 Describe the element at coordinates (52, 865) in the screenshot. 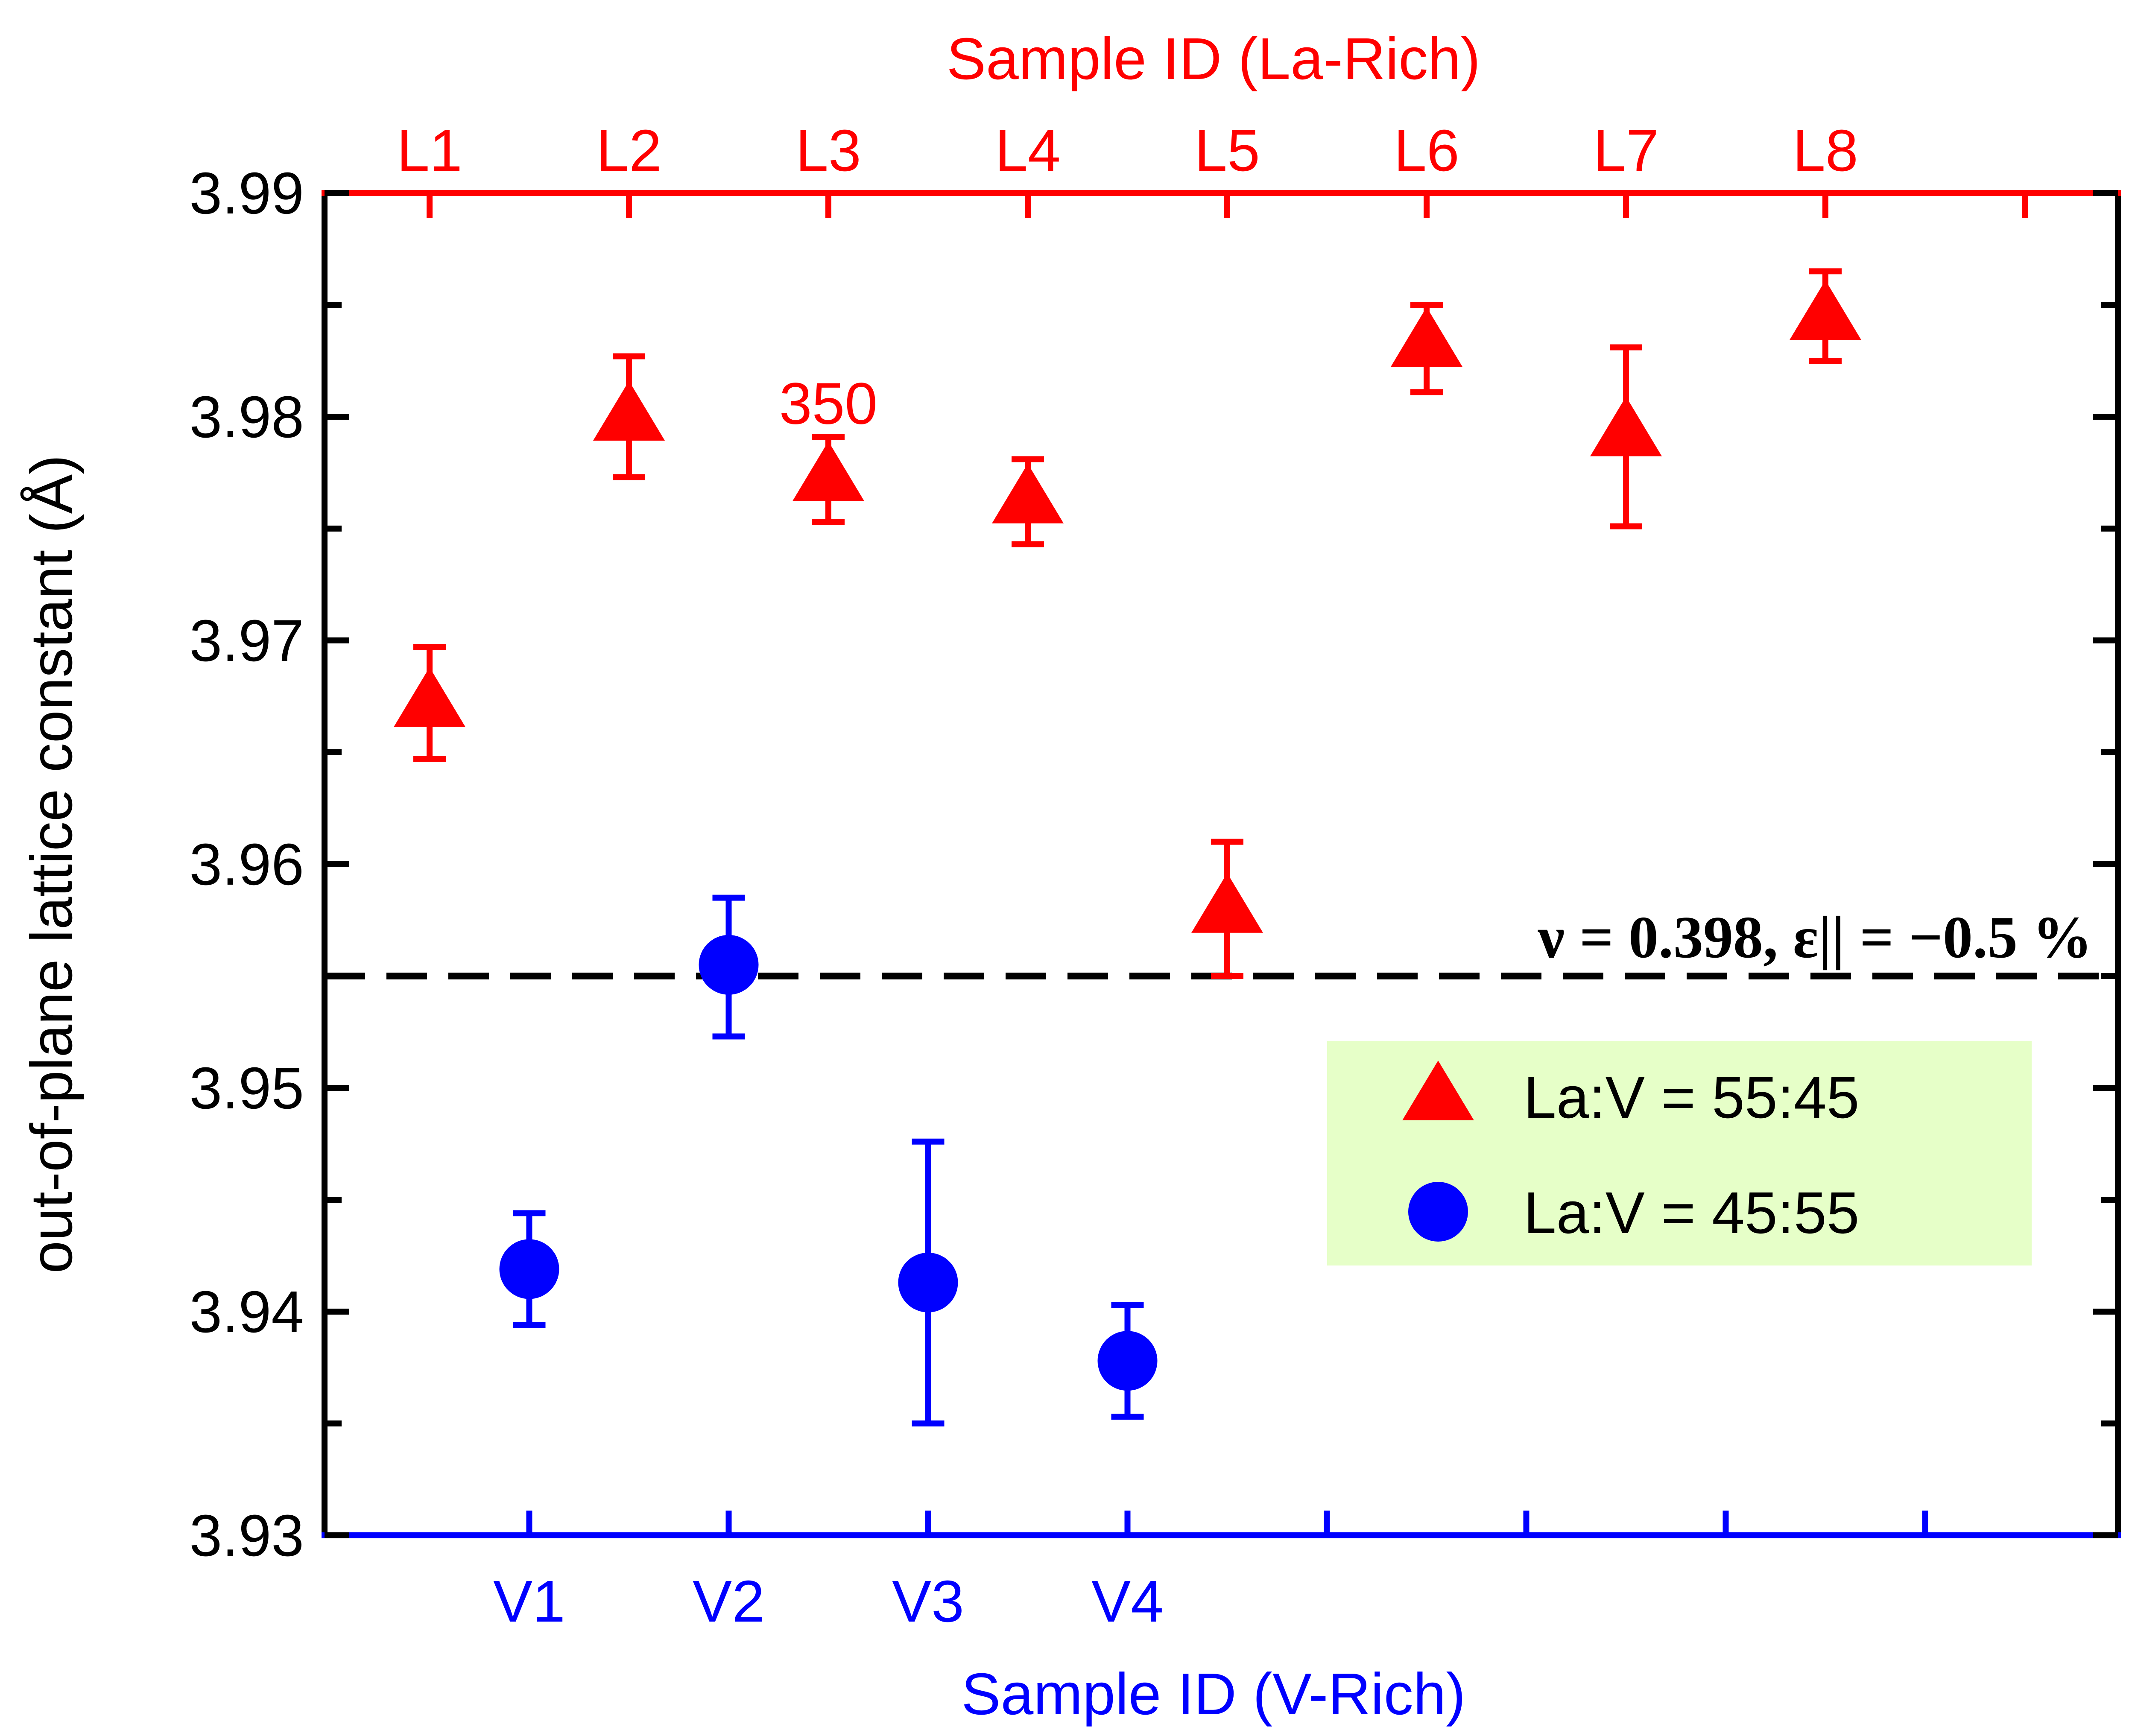

I see `y-axis-title: out-of-plane lattice constant (Å)` at that location.